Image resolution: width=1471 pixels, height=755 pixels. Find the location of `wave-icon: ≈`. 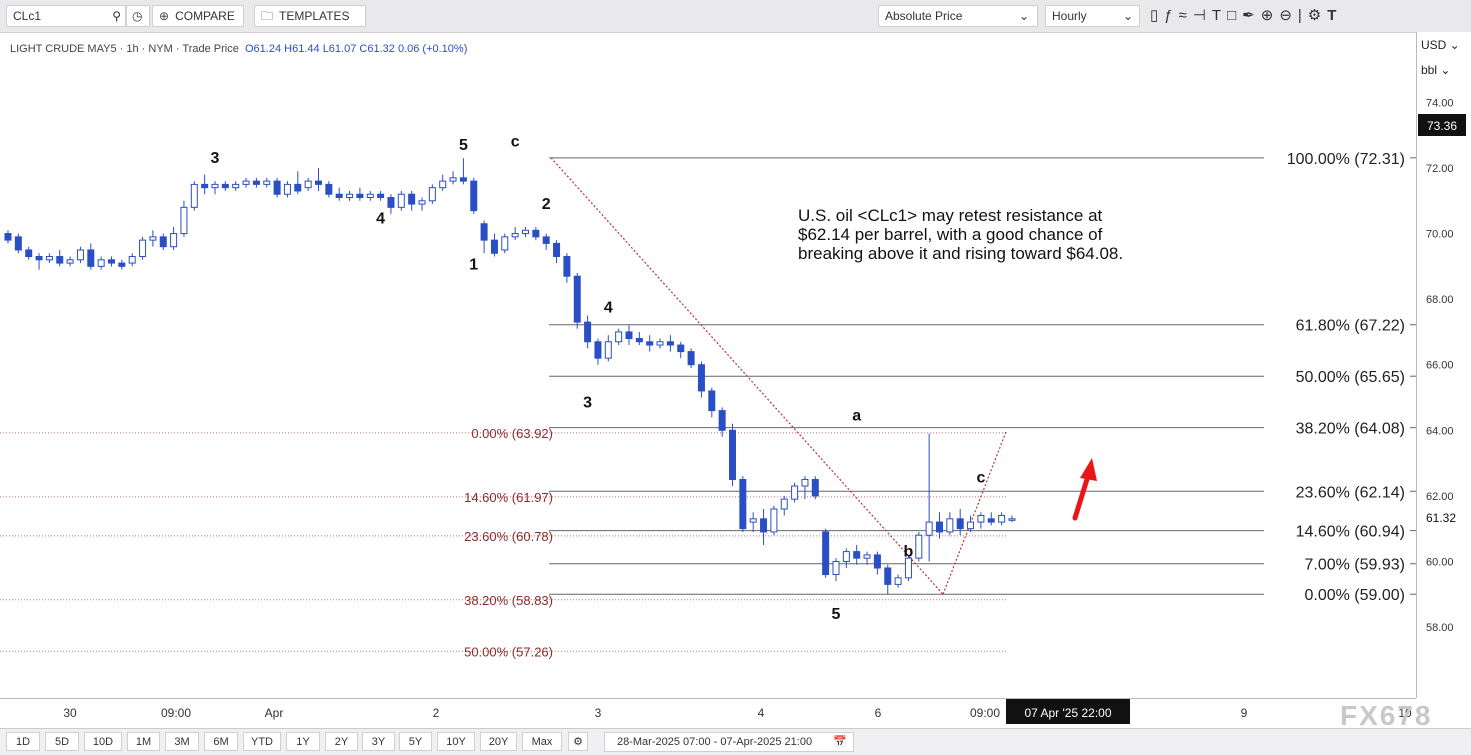

wave-icon: ≈ is located at coordinates (1185, 15).